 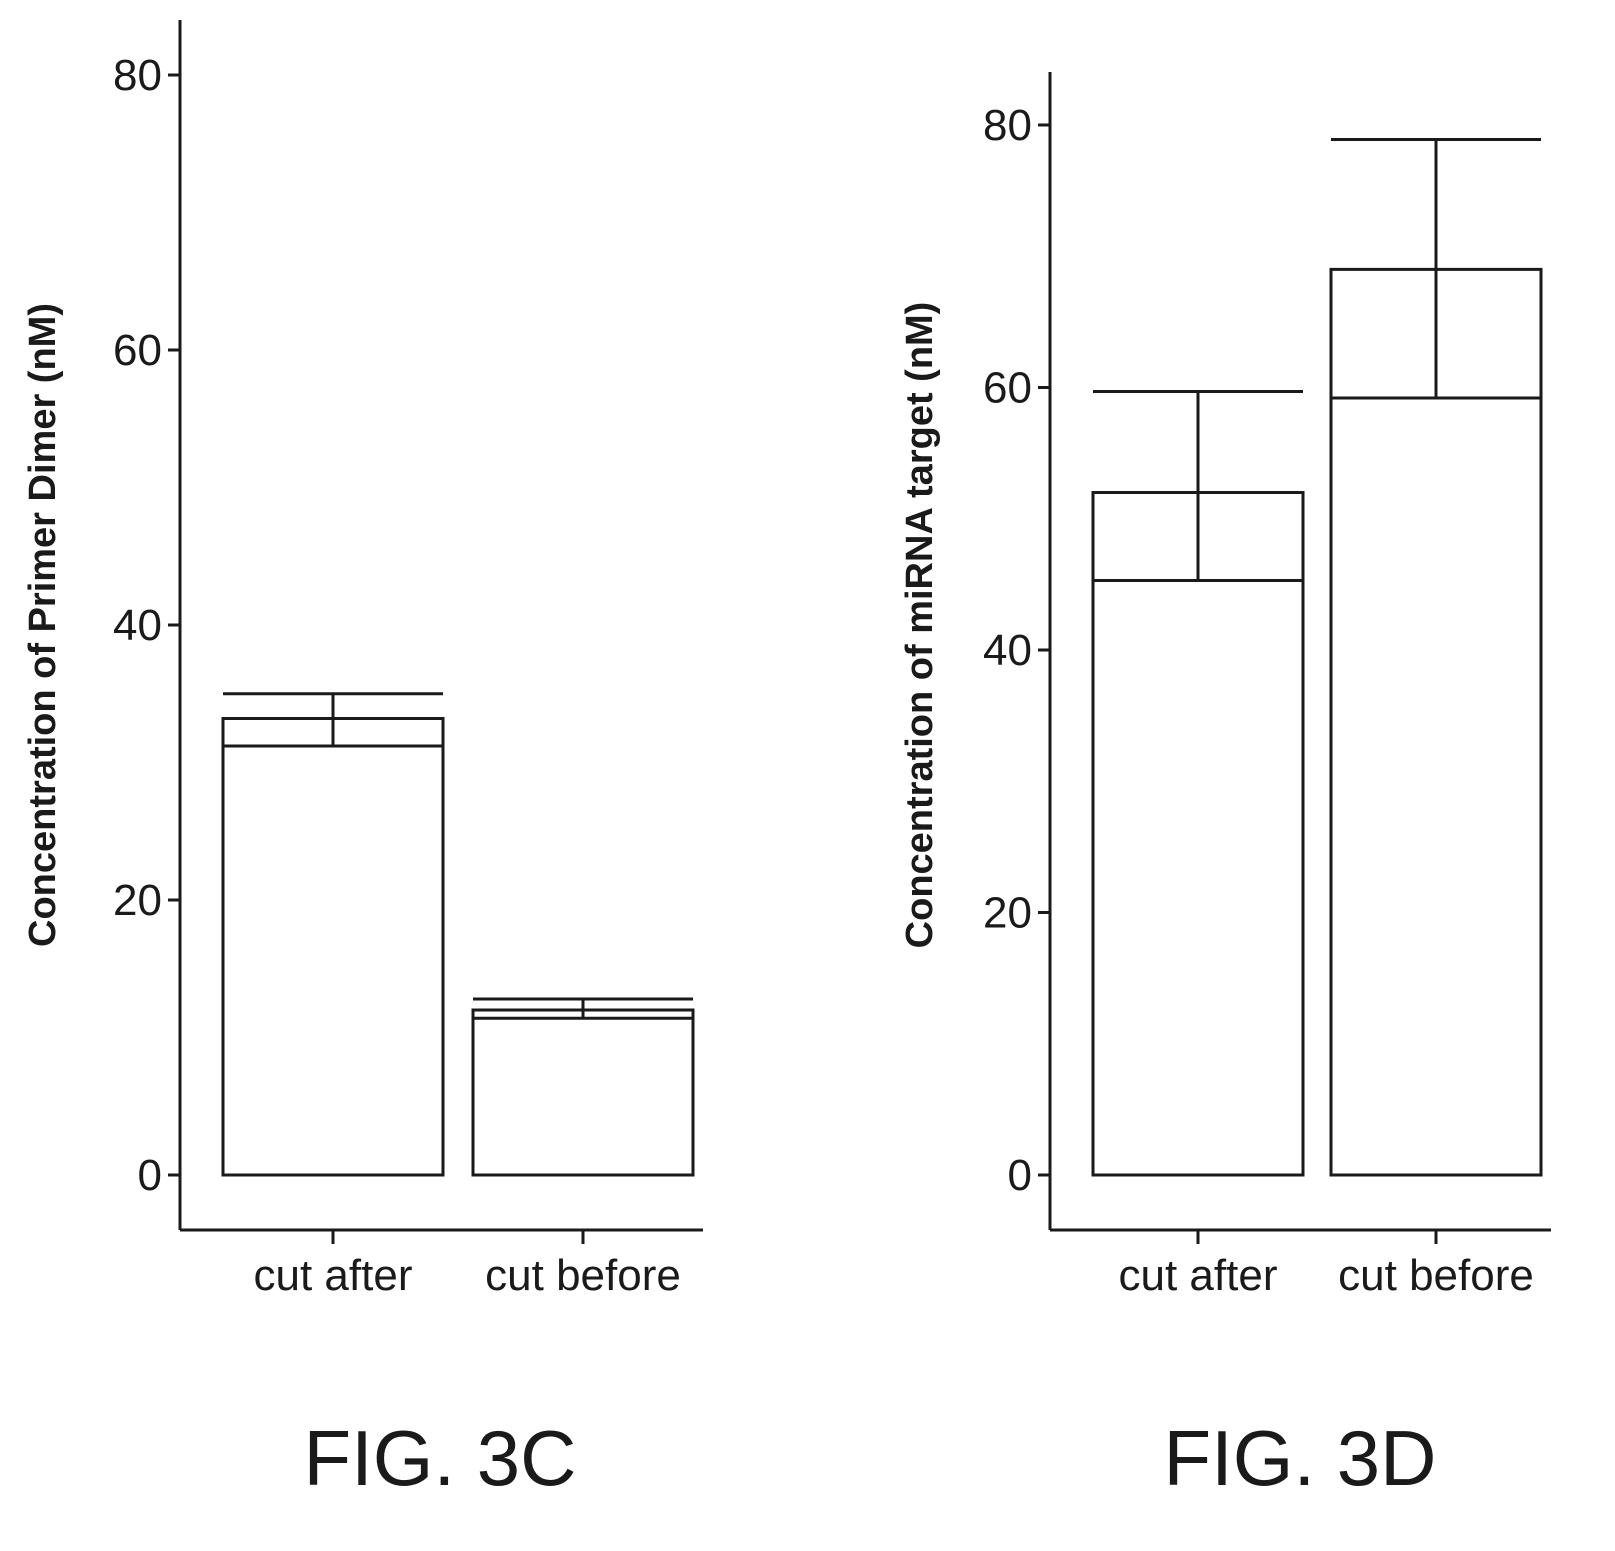 What do you see at coordinates (439, 1458) in the screenshot?
I see `figure-caption: FIG. 3C` at bounding box center [439, 1458].